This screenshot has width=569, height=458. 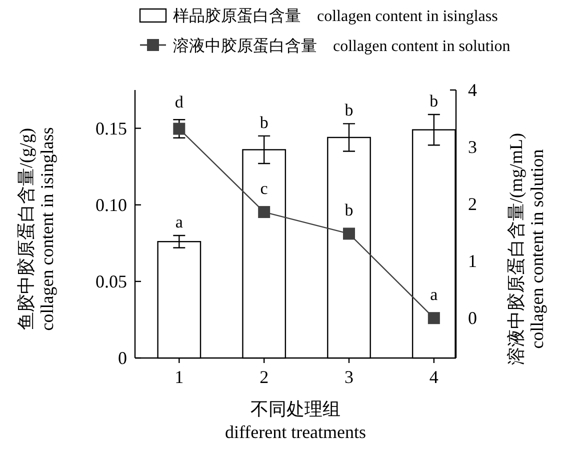 What do you see at coordinates (472, 204) in the screenshot?
I see `y2-tick-label: 2` at bounding box center [472, 204].